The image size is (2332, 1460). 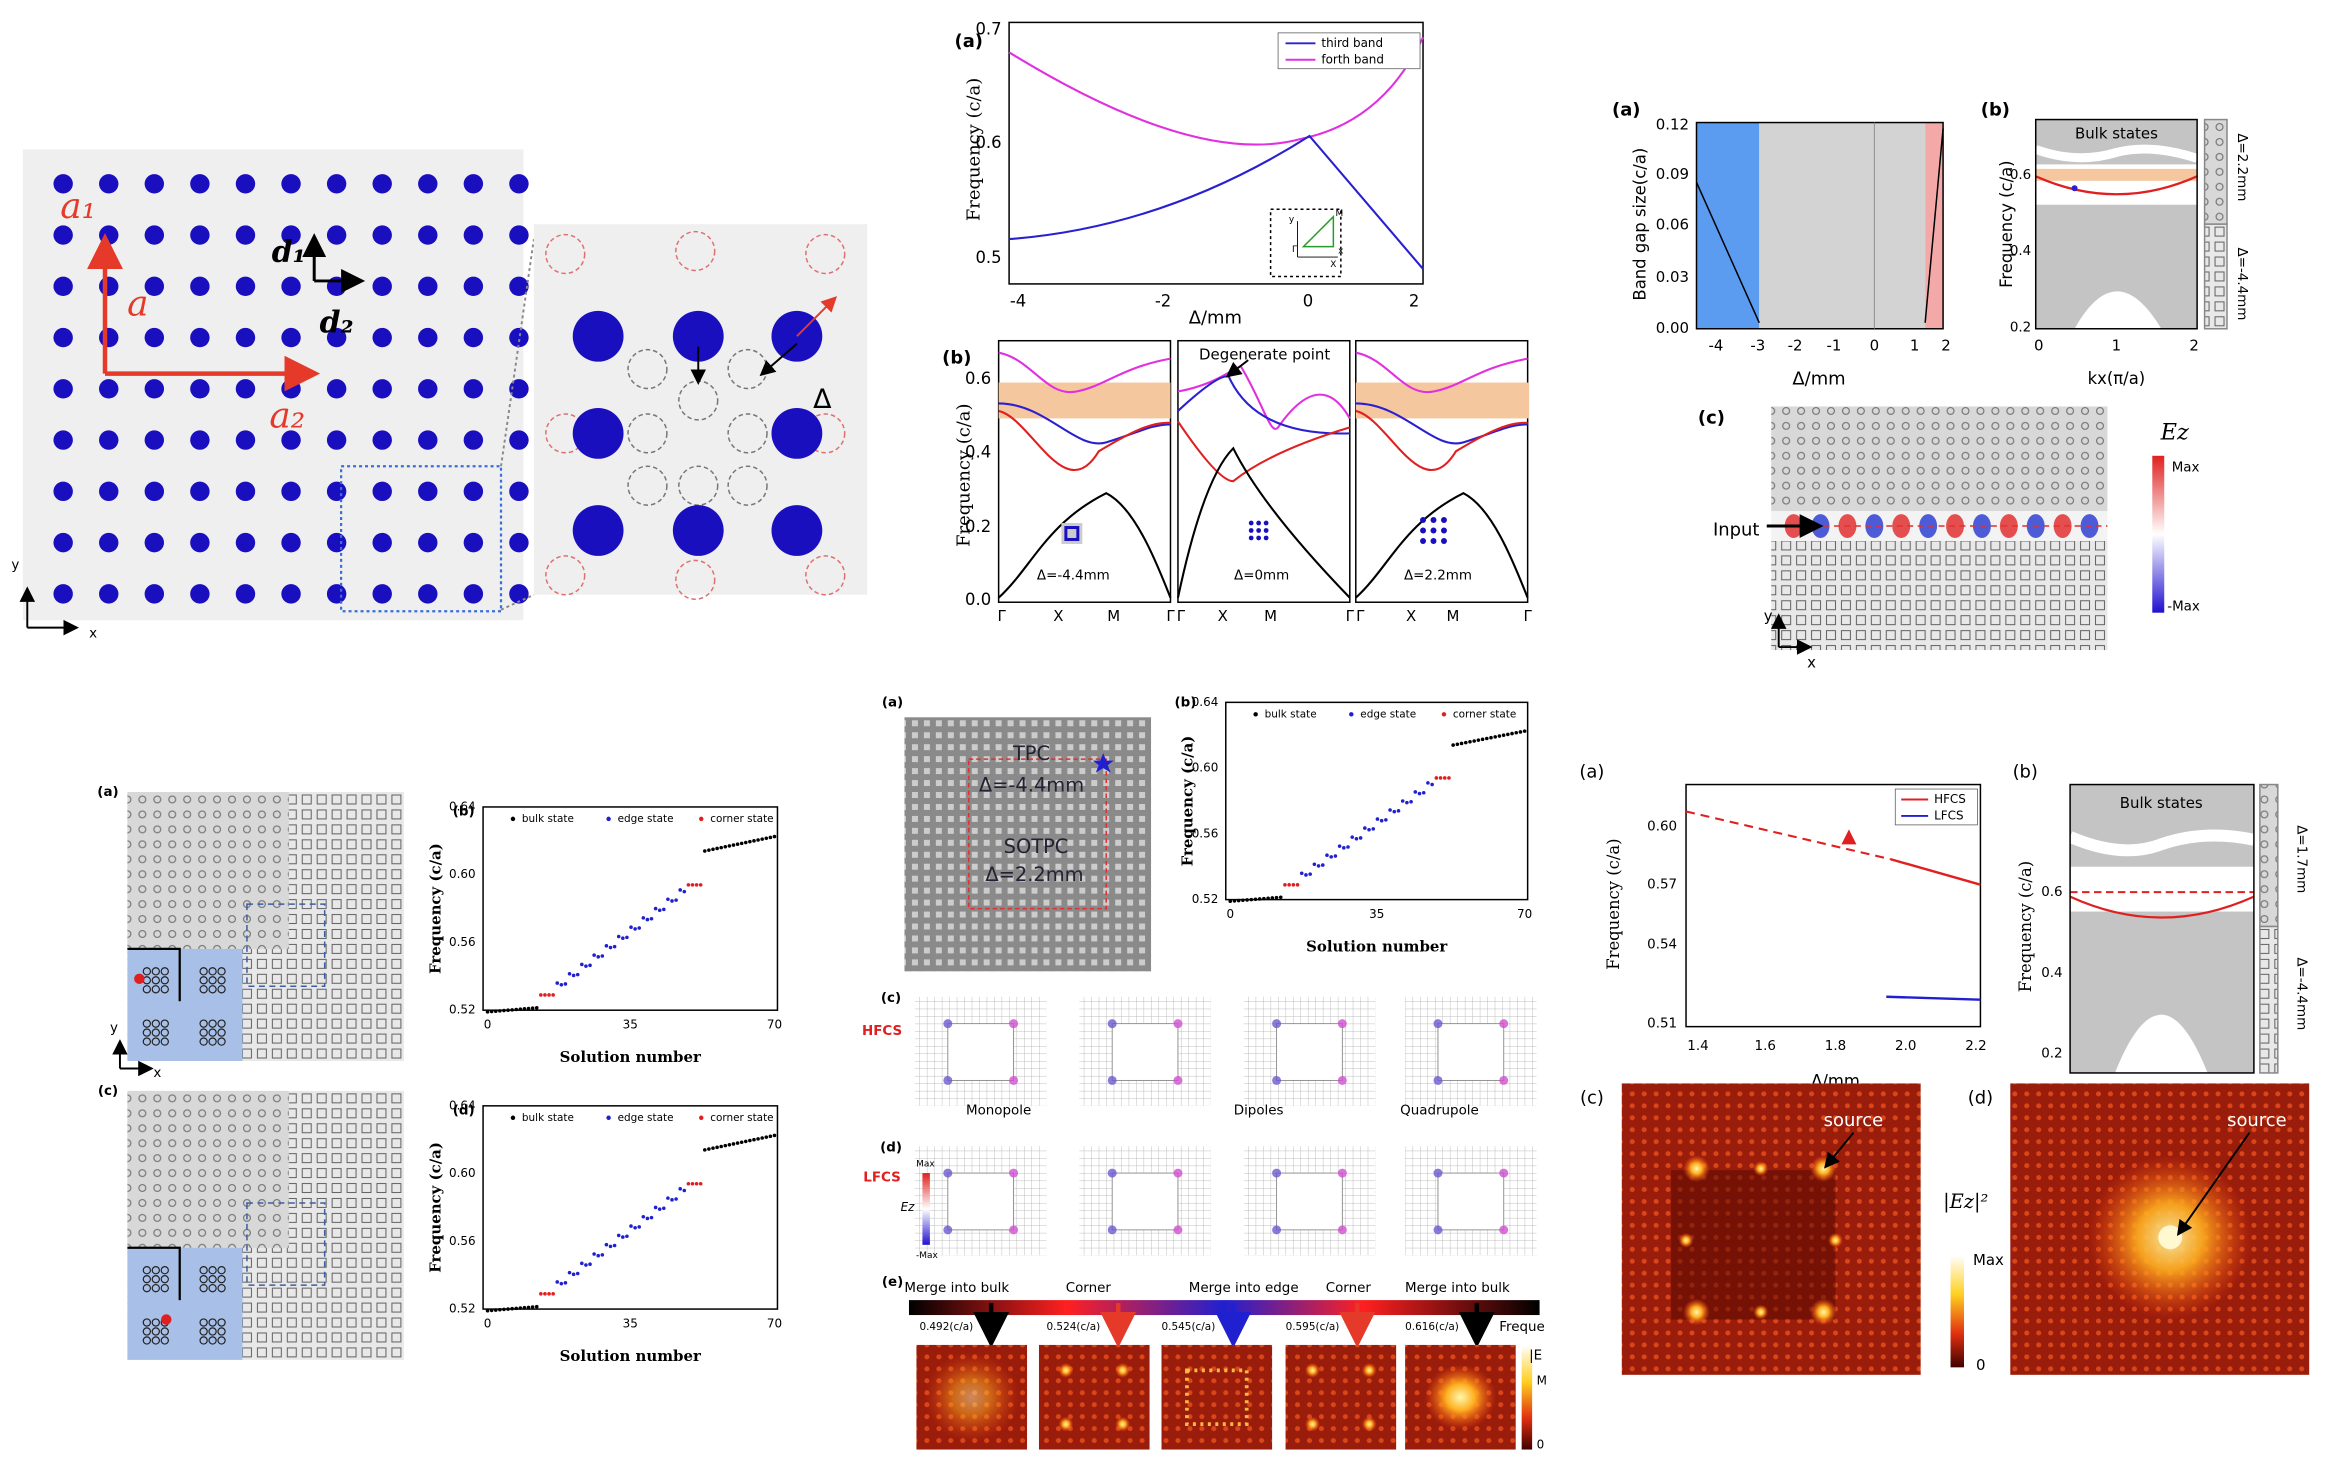 I want to click on x-tick-label: -4, so click(x=1018, y=300).